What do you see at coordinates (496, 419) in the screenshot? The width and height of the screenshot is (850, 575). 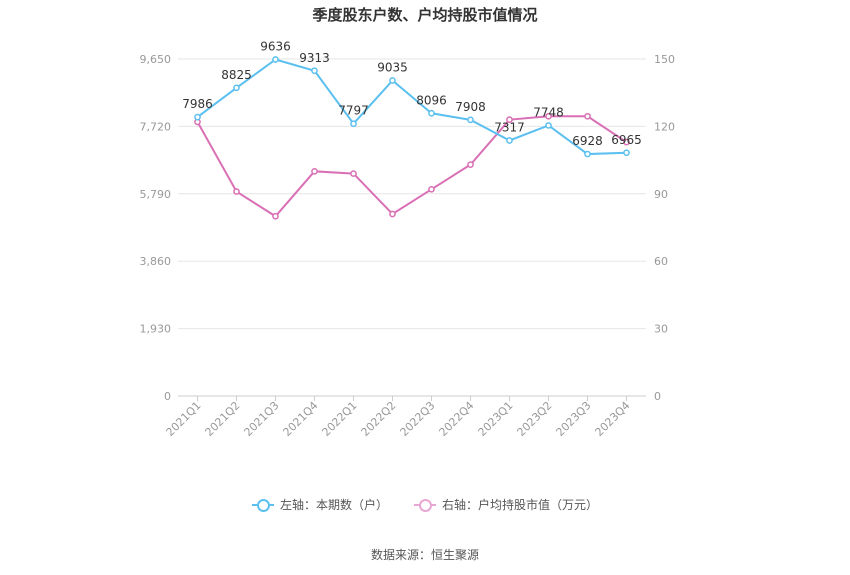 I see `x-tick-label: 2023Q1` at bounding box center [496, 419].